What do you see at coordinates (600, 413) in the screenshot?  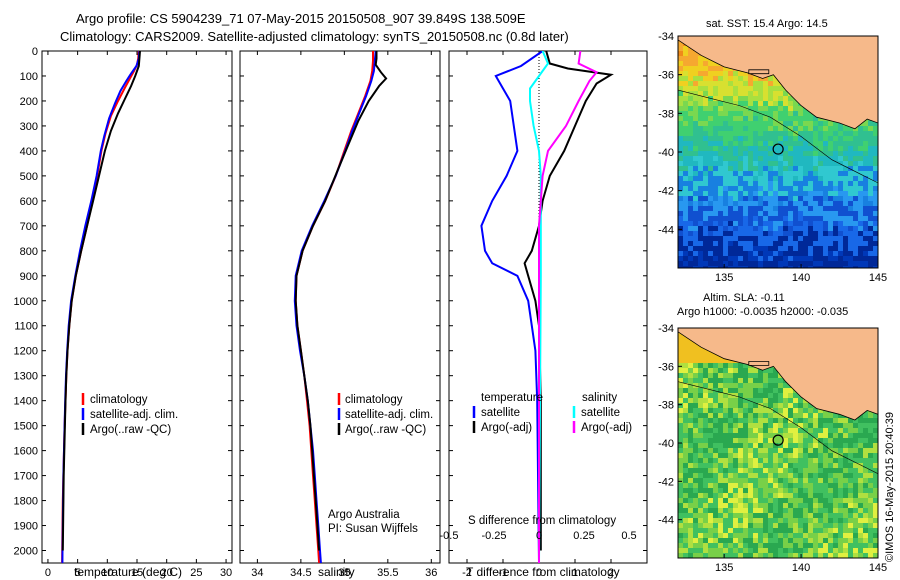 I see `legend-label-s-satellite: satellite` at bounding box center [600, 413].